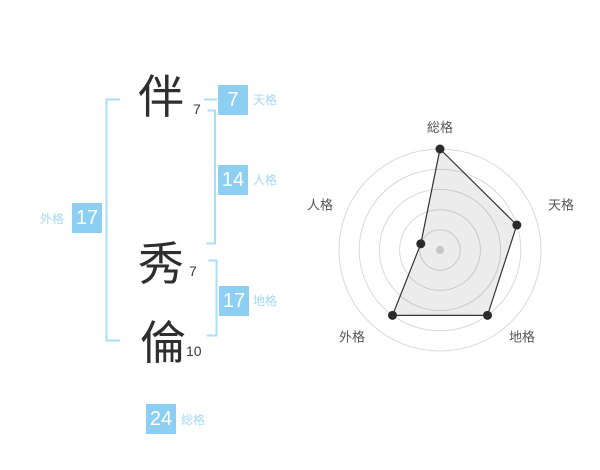  Describe the element at coordinates (265, 180) in the screenshot. I see `jinkaku-label: 人格` at that location.